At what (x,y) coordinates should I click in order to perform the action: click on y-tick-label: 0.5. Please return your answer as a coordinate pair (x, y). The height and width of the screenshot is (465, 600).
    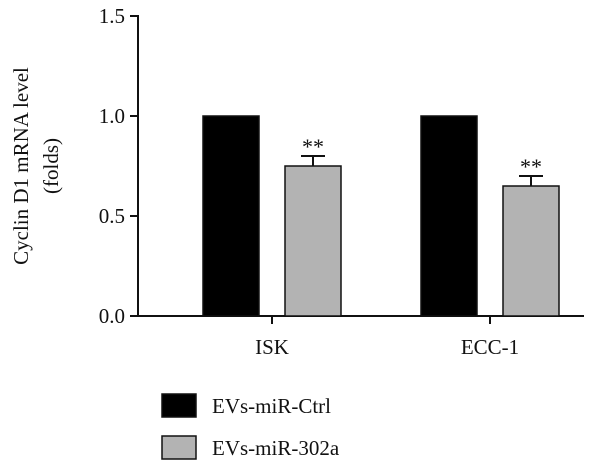
    Looking at the image, I should click on (112, 216).